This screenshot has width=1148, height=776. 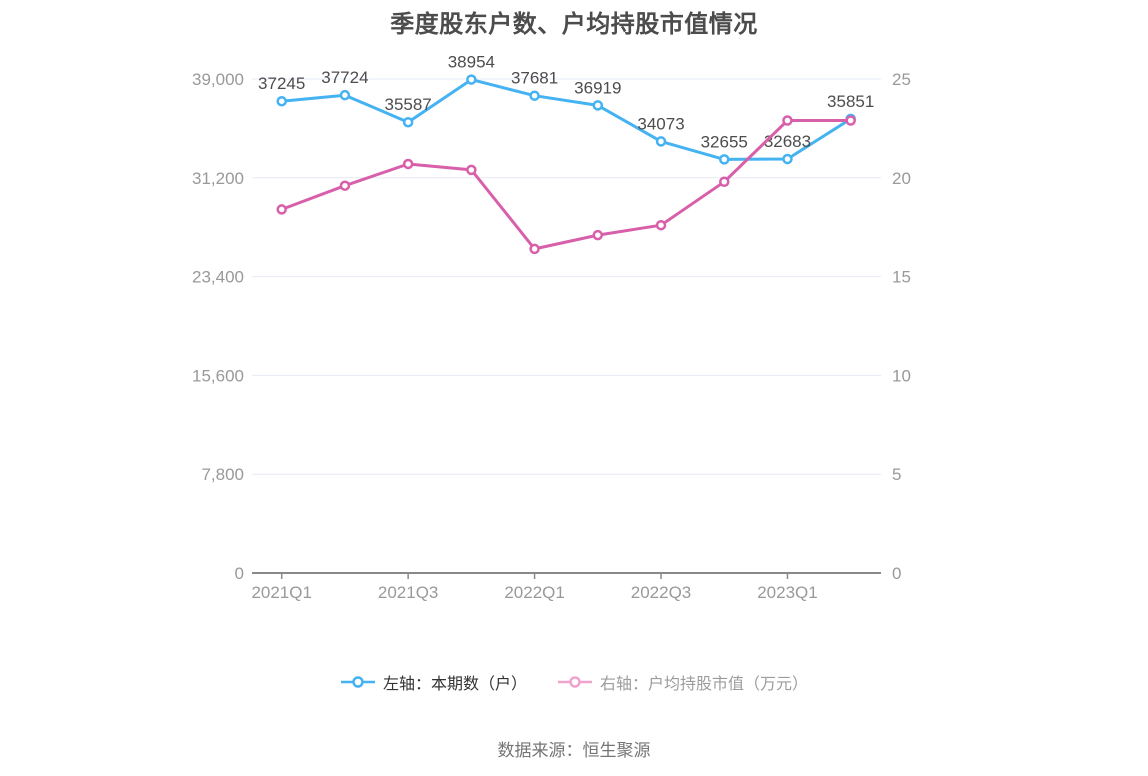 I want to click on blue-line-marker-icon, so click(x=357, y=682).